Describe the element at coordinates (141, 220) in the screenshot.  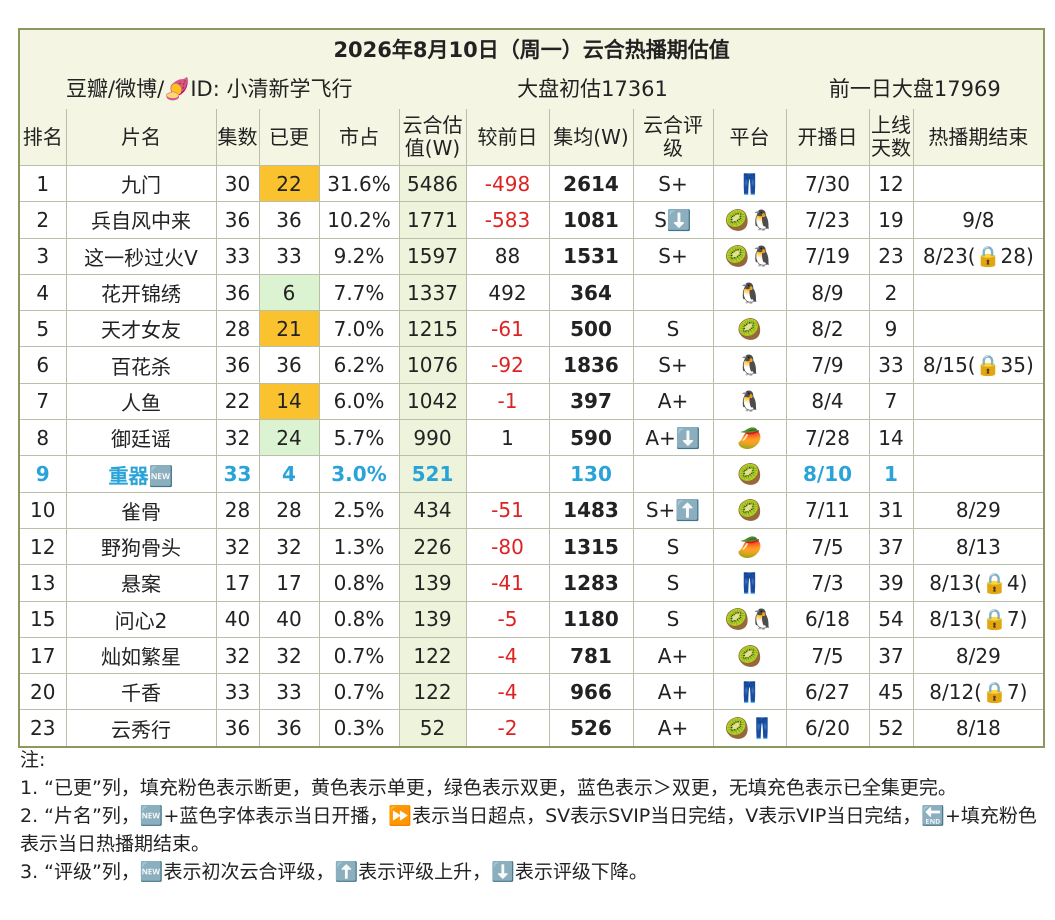
I see `cell: 兵自风中来` at that location.